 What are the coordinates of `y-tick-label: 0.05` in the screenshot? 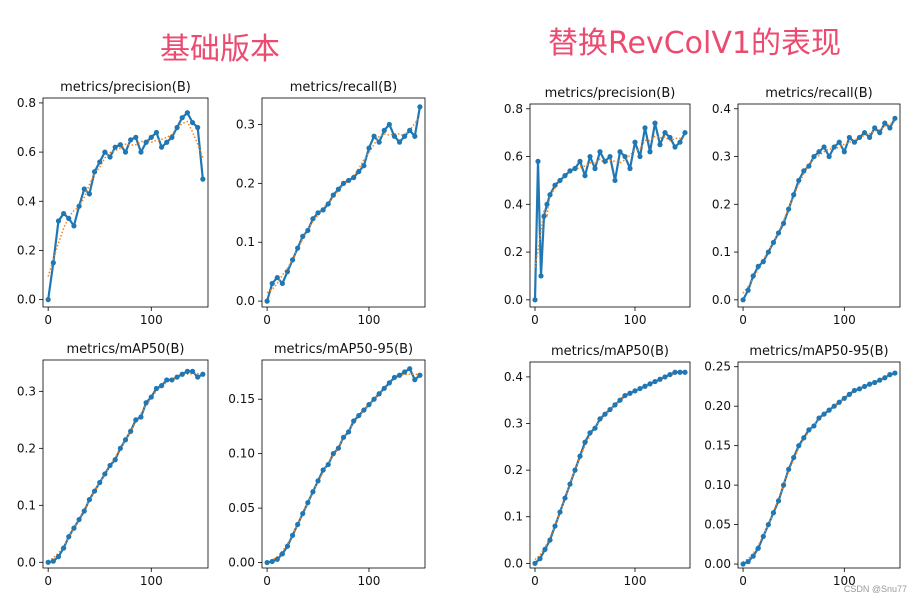 It's located at (717, 525).